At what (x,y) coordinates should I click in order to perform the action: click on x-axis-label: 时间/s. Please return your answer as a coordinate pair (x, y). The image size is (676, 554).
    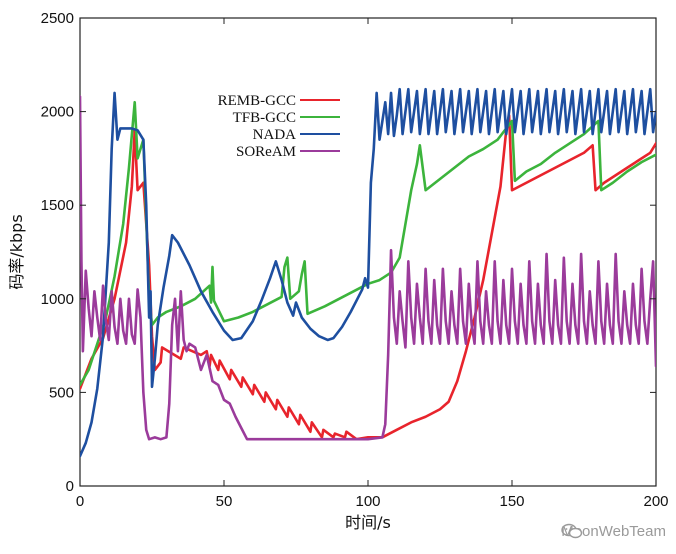
    Looking at the image, I should click on (368, 522).